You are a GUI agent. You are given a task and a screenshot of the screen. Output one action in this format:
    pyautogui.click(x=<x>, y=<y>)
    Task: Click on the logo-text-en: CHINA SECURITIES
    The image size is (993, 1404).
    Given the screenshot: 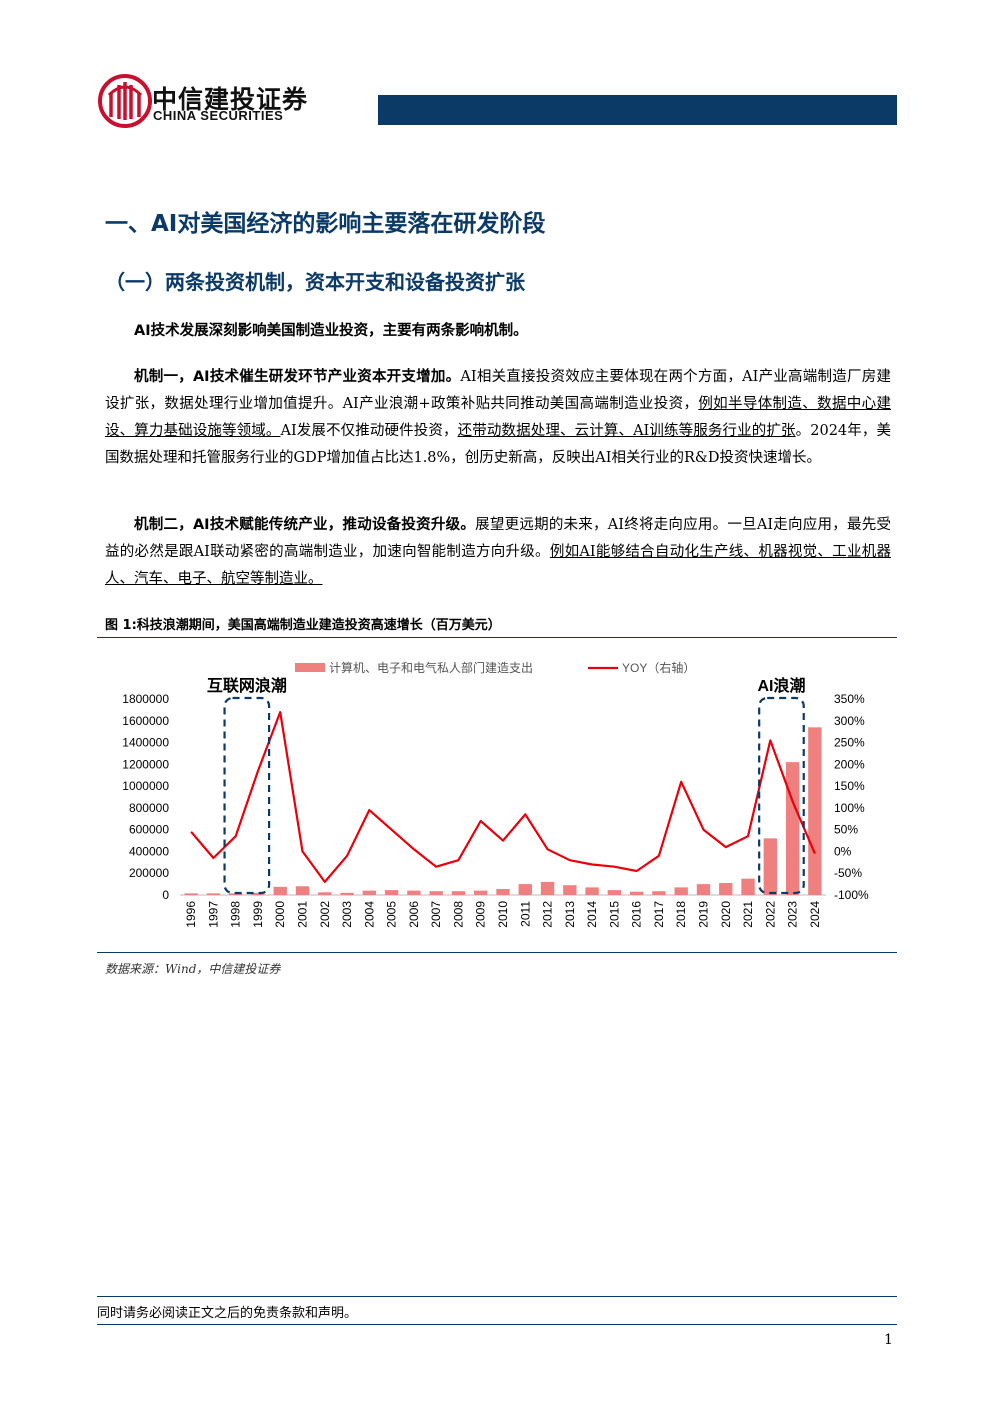 What is the action you would take?
    pyautogui.click(x=218, y=115)
    